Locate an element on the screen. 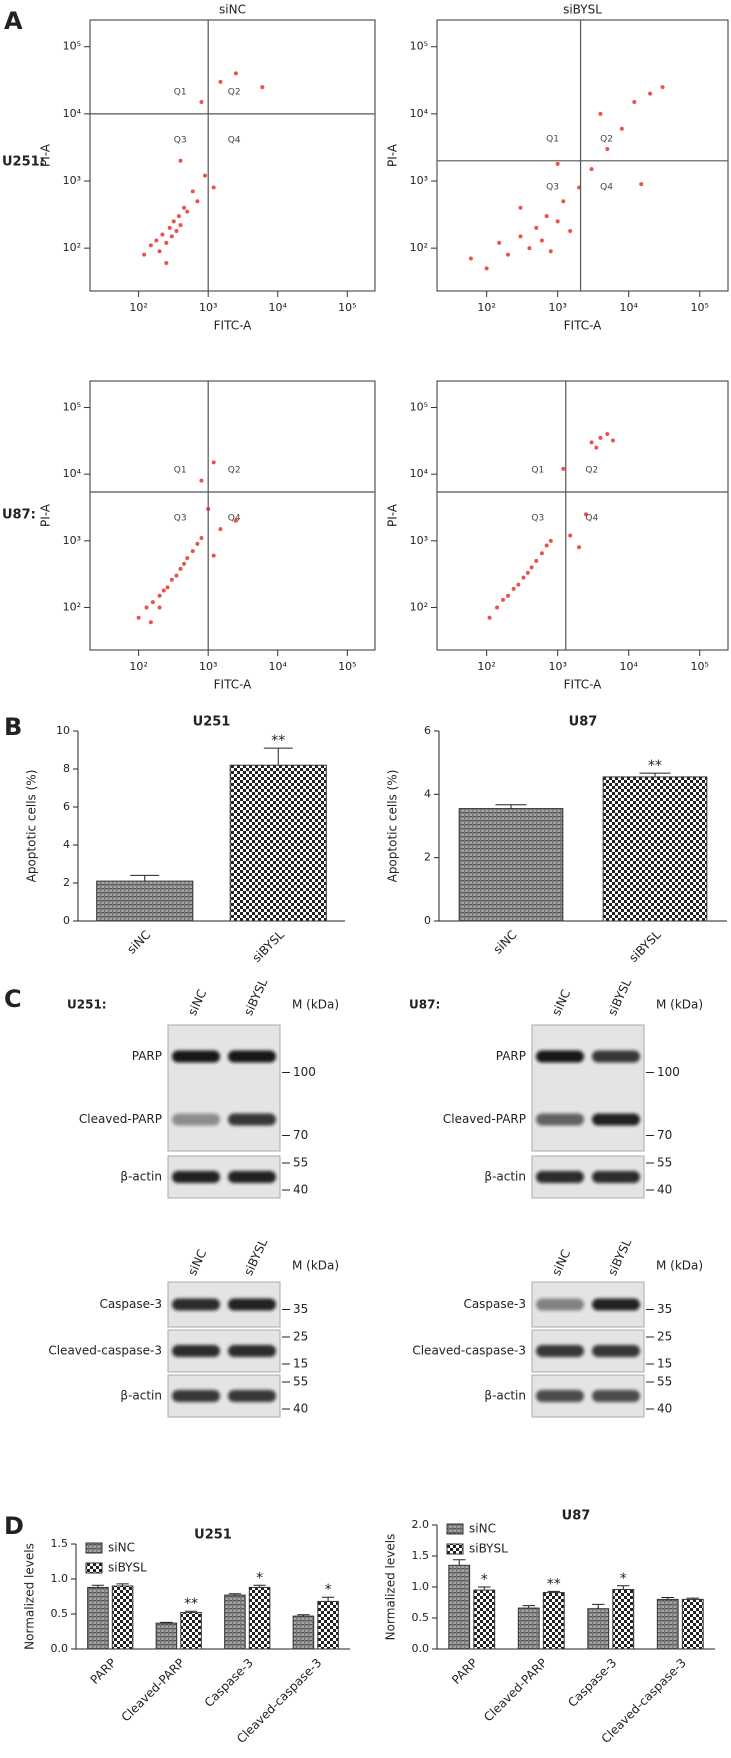 This screenshot has height=1758, width=731. y-tick-label: 2 is located at coordinates (427, 857).